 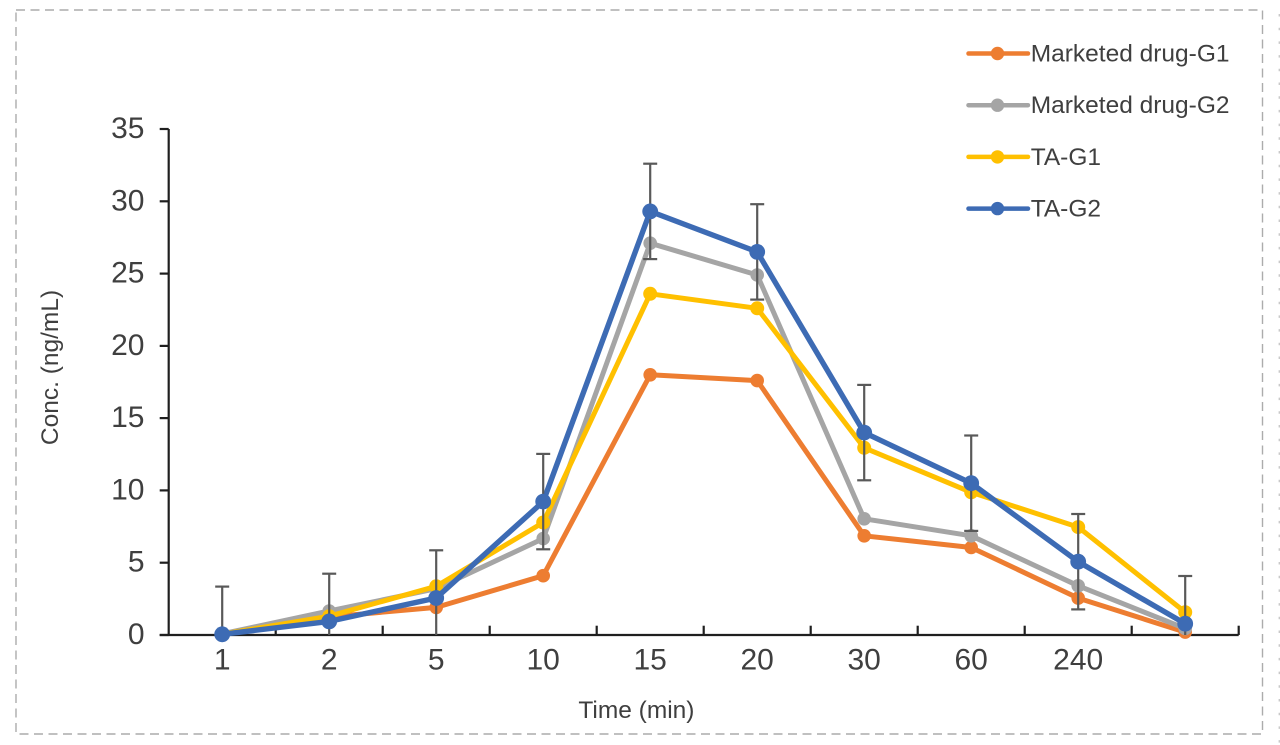 What do you see at coordinates (1130, 54) in the screenshot?
I see `svg-text: Marketed drug-G1` at bounding box center [1130, 54].